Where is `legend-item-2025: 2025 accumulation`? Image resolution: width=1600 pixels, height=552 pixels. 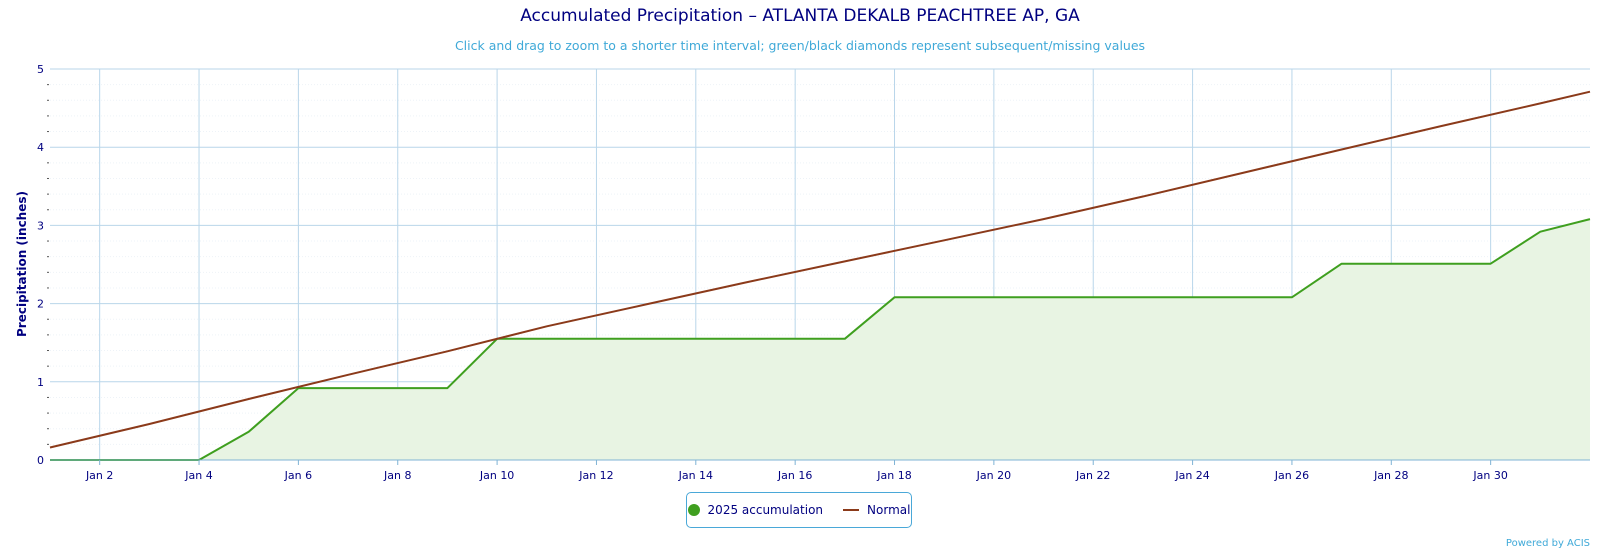
legend-item-2025: 2025 accumulation is located at coordinates (755, 510).